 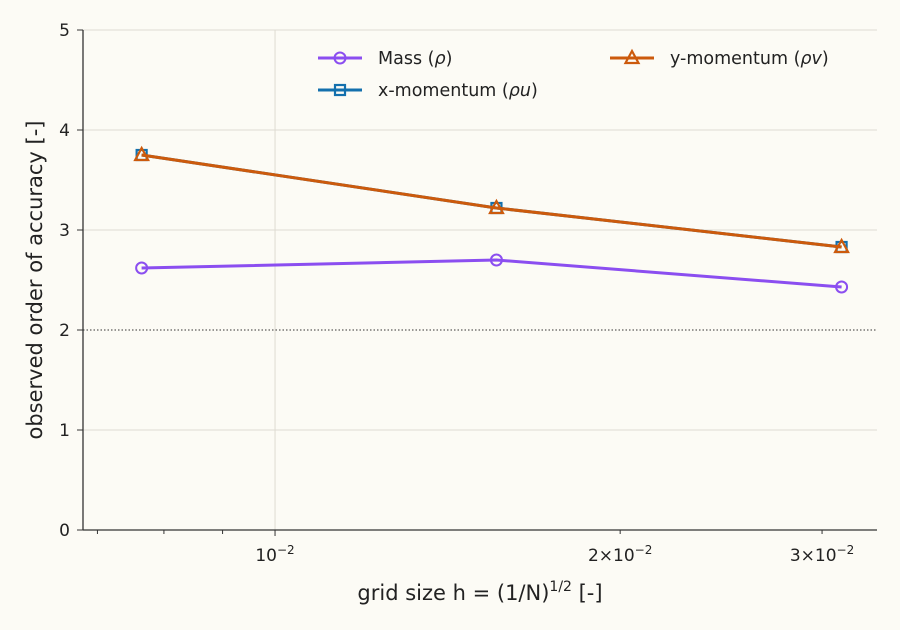 I want to click on series-line-y-momentum, so click(x=491, y=201).